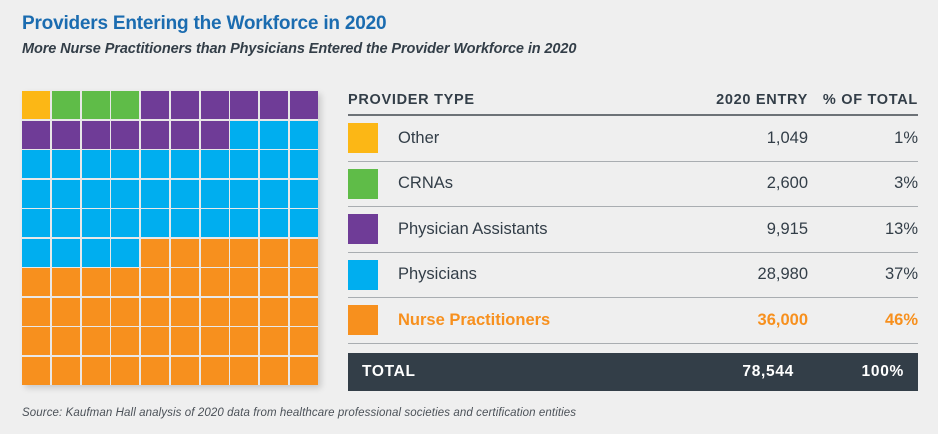 This screenshot has height=434, width=938. I want to click on row-percent-value: 13%, so click(901, 228).